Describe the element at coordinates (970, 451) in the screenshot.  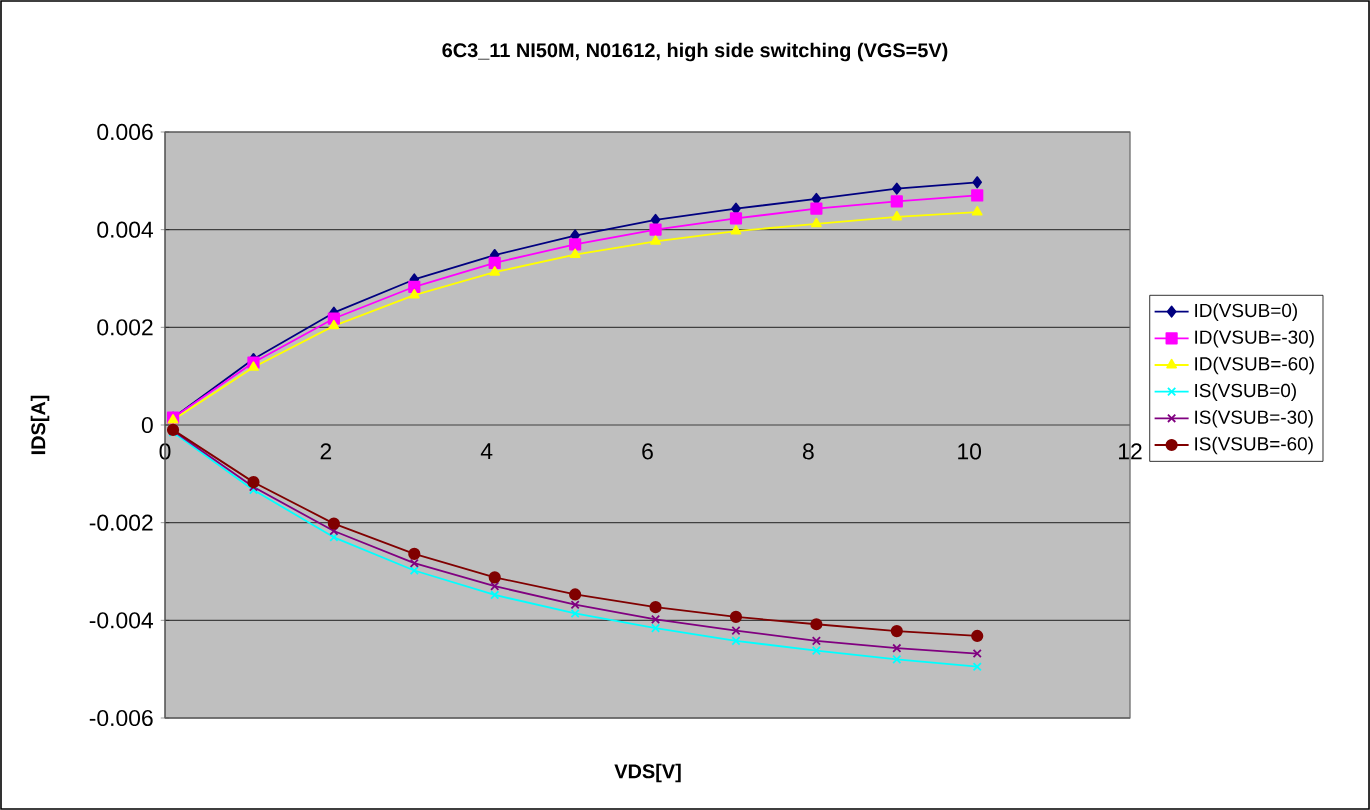
I see `x-tick-label: 10` at that location.